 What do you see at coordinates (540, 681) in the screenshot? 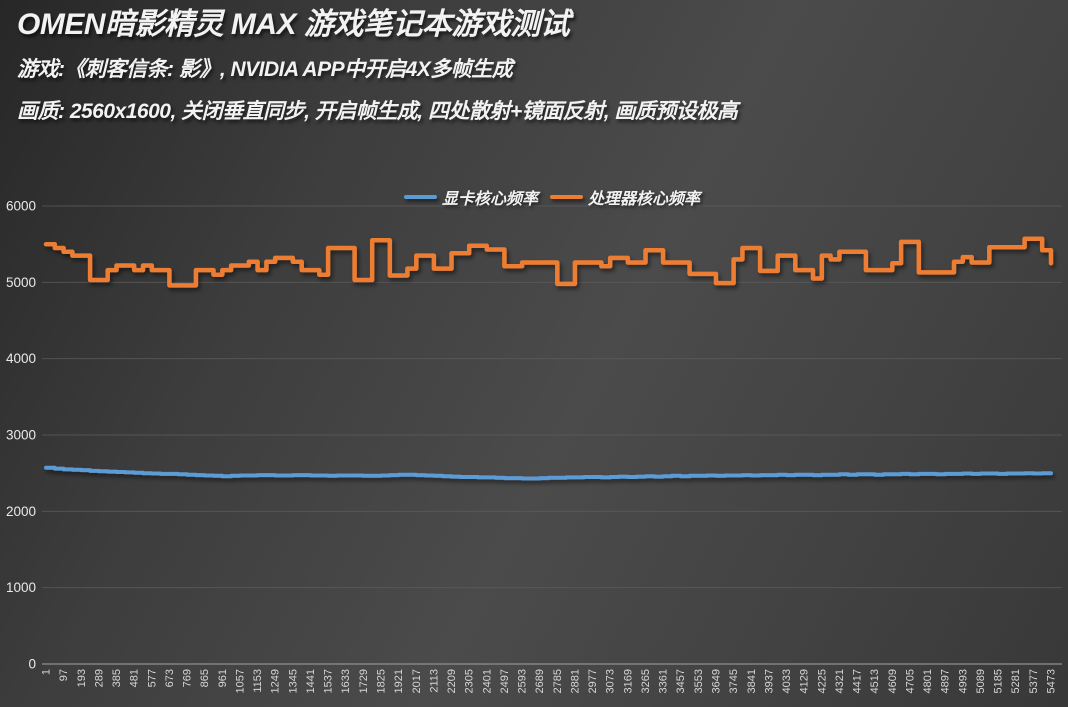
I see `svg-text: 2689` at bounding box center [540, 681].